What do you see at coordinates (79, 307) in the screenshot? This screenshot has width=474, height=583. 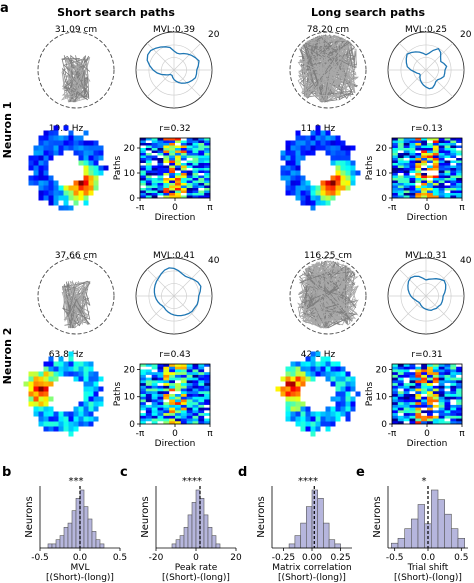 I see `search-path` at bounding box center [79, 307].